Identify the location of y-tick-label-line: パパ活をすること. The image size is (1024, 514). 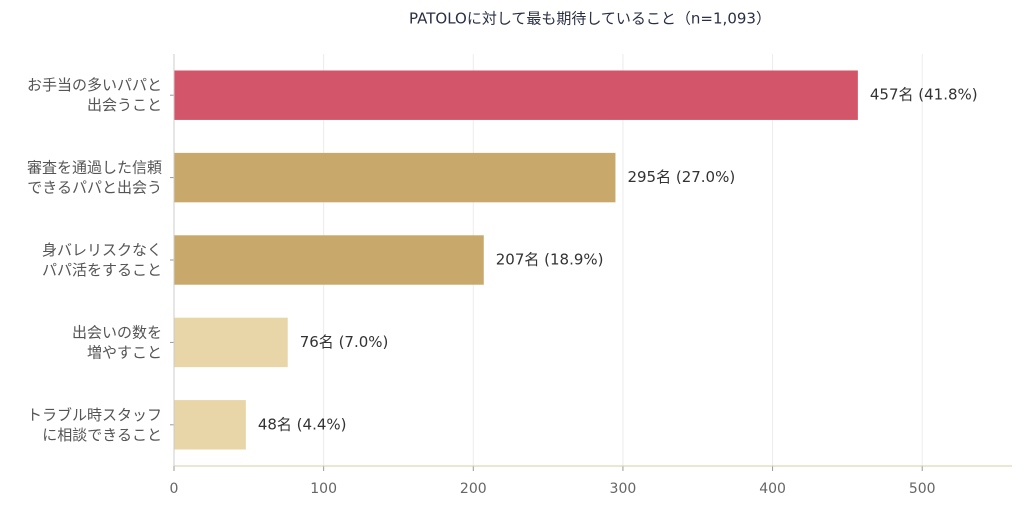
(102, 270).